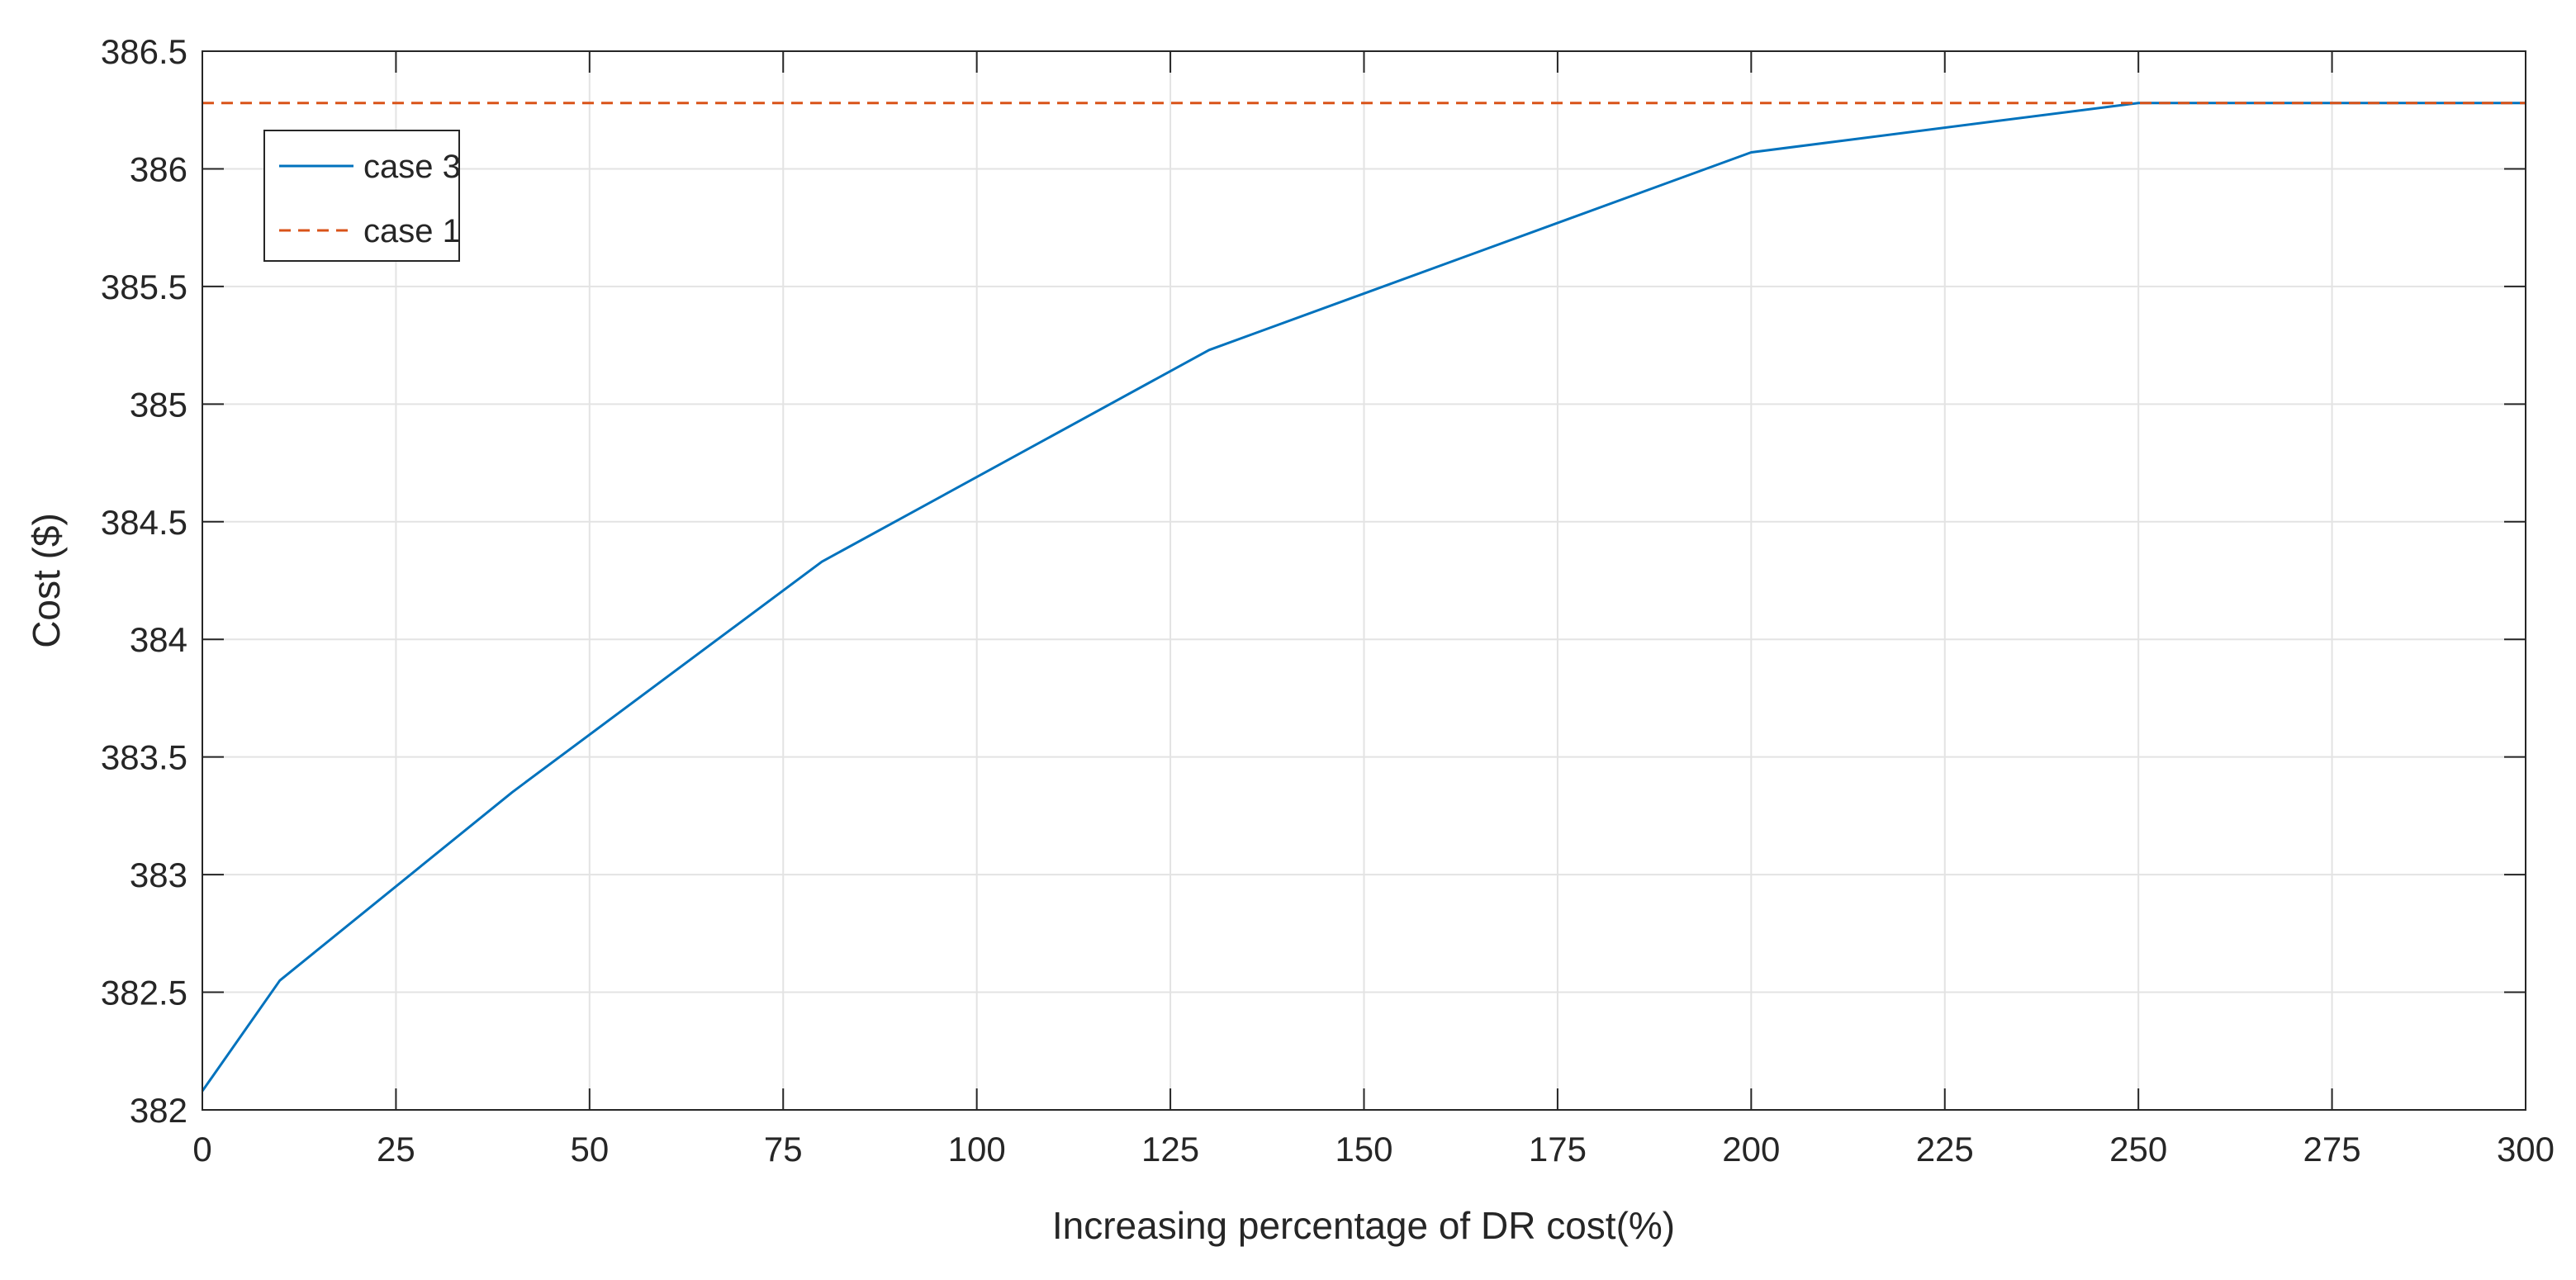  I want to click on legend: case 3 case 1, so click(362, 196).